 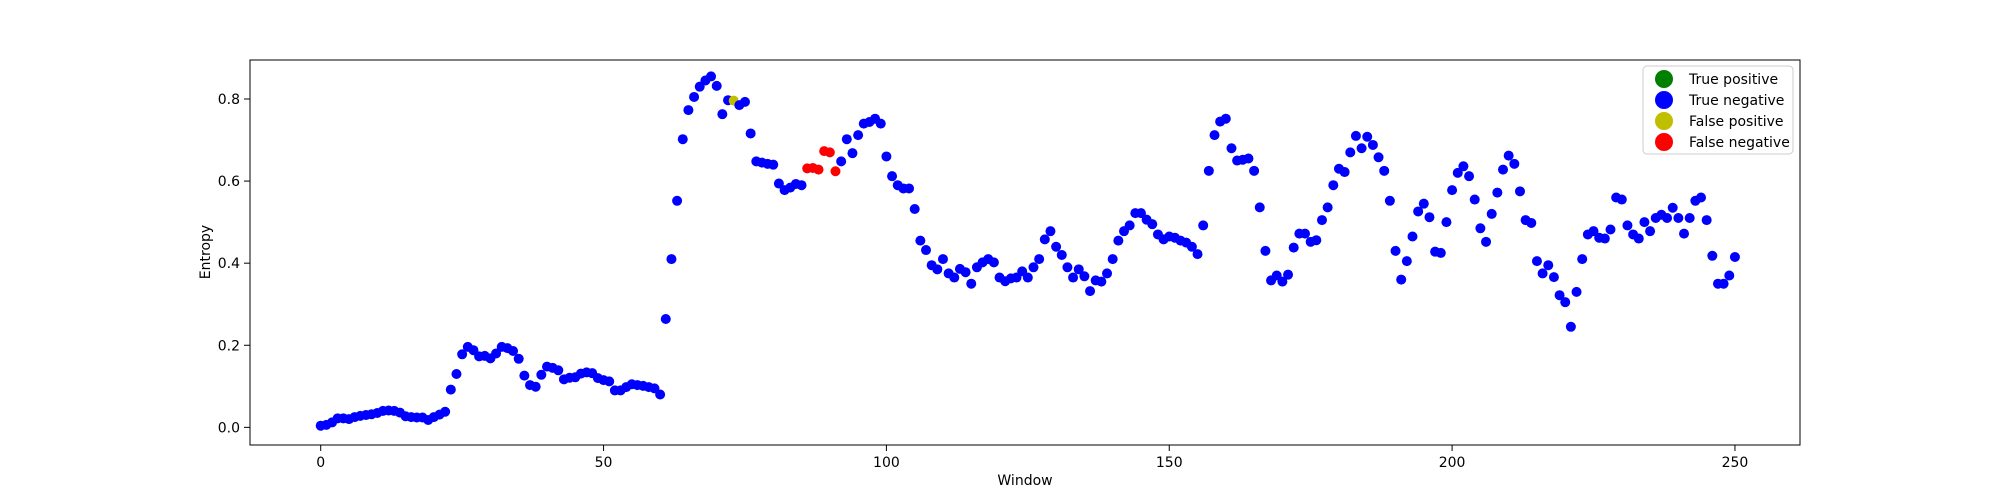 I want to click on y-tick-label: 0.2, so click(x=229, y=346).